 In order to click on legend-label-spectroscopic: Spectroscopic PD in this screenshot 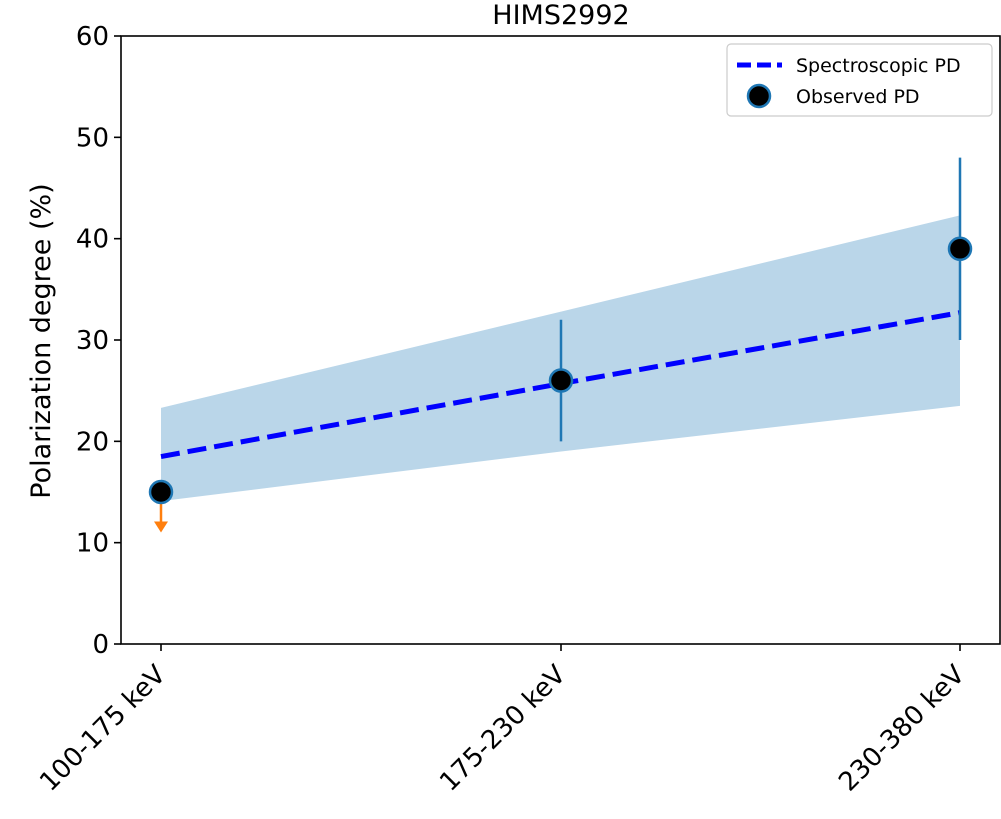, I will do `click(878, 66)`.